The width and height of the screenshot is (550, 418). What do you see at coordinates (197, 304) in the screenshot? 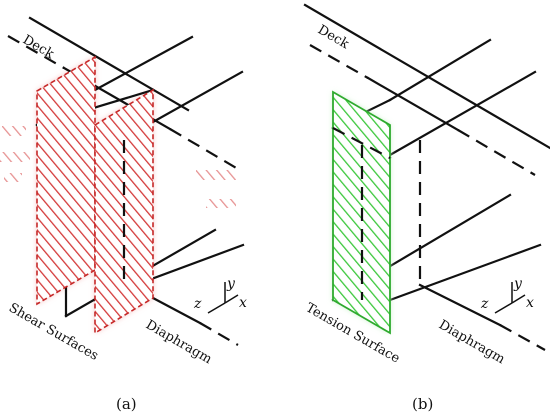
I see `axis-z-label: z` at bounding box center [197, 304].